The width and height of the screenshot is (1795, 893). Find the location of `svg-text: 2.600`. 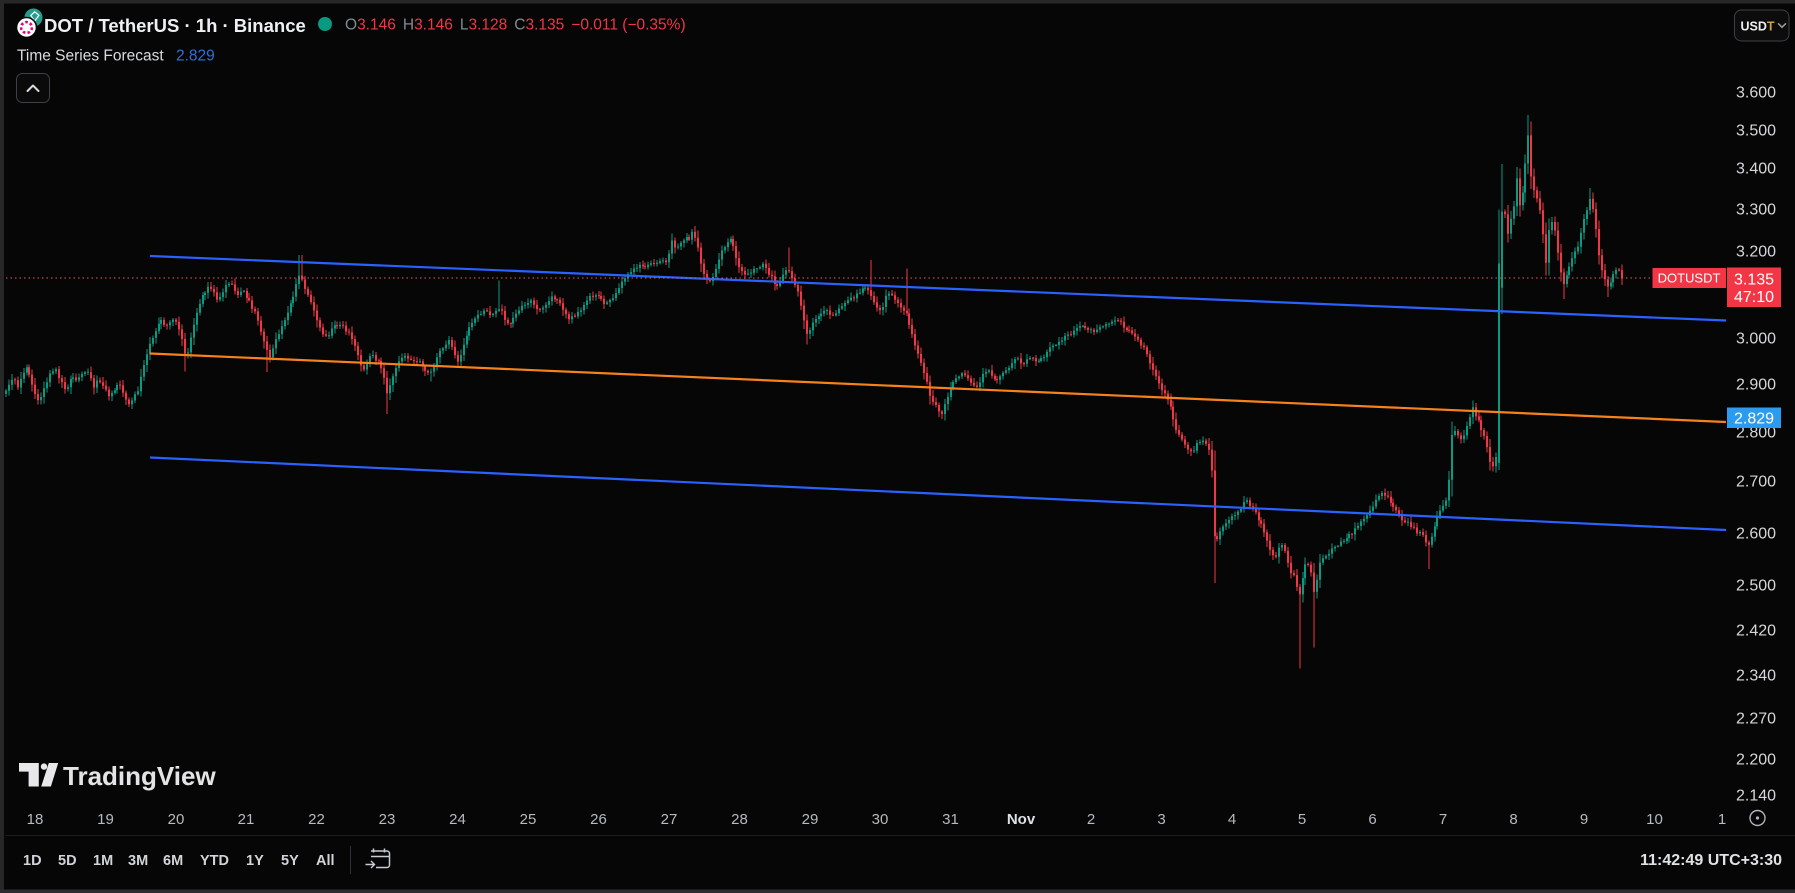

svg-text: 2.600 is located at coordinates (1756, 534).